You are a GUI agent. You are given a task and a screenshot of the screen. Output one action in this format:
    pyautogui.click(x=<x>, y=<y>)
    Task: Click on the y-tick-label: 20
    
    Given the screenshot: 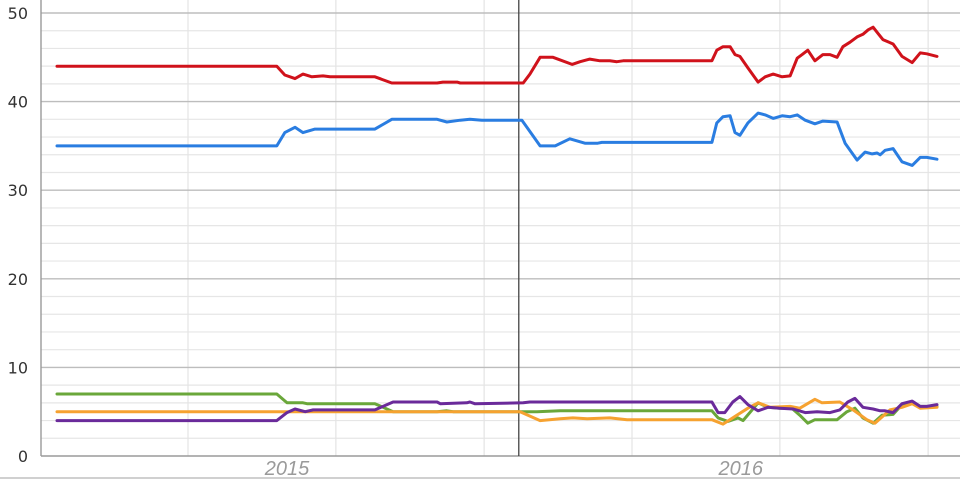 What is the action you would take?
    pyautogui.click(x=18, y=279)
    